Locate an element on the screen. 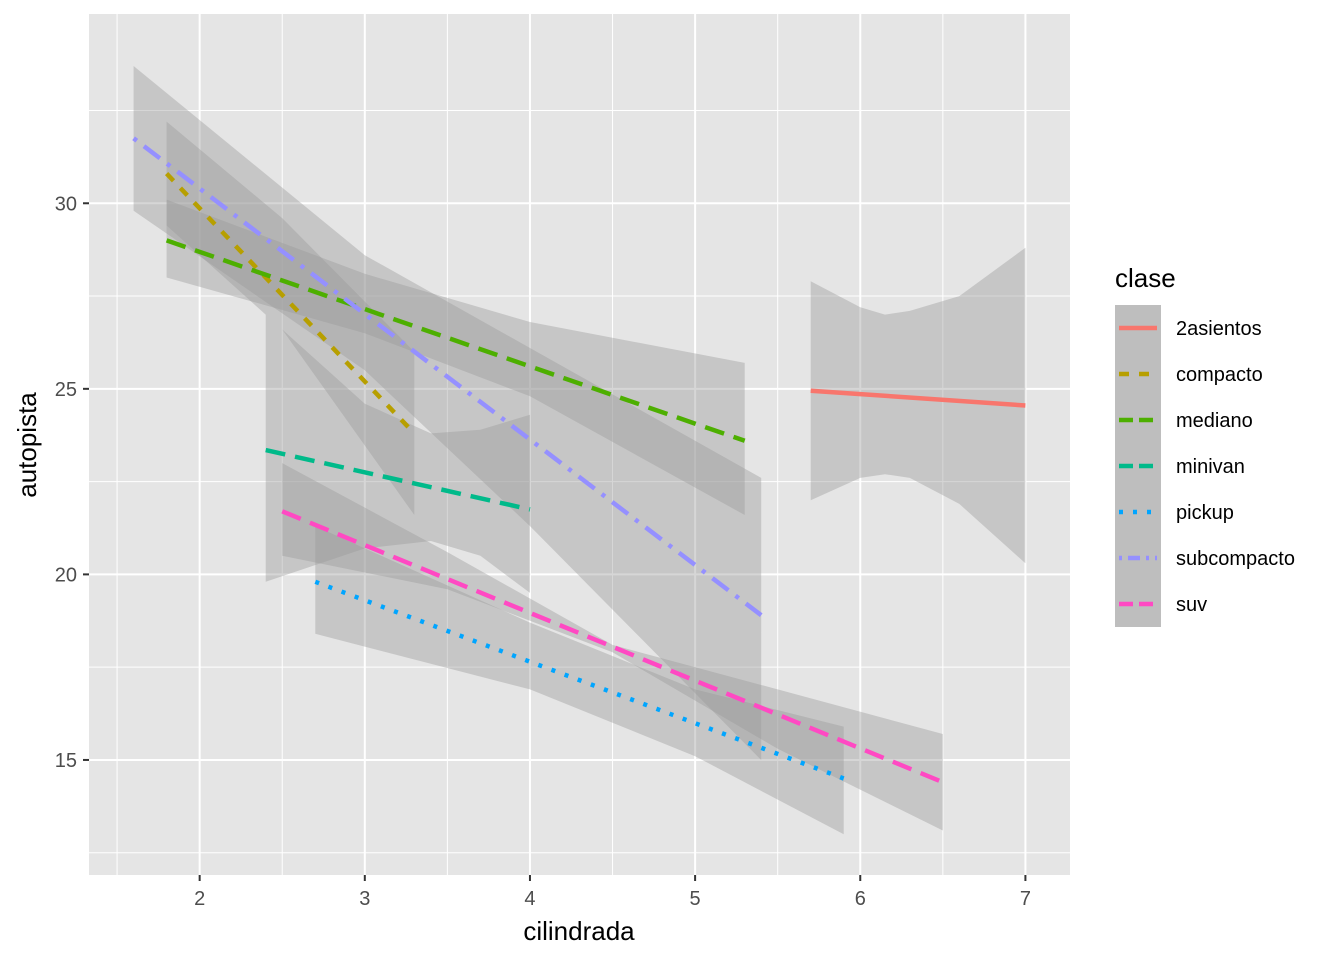 The height and width of the screenshot is (960, 1344). y-axis-title: autopista is located at coordinates (27, 445).